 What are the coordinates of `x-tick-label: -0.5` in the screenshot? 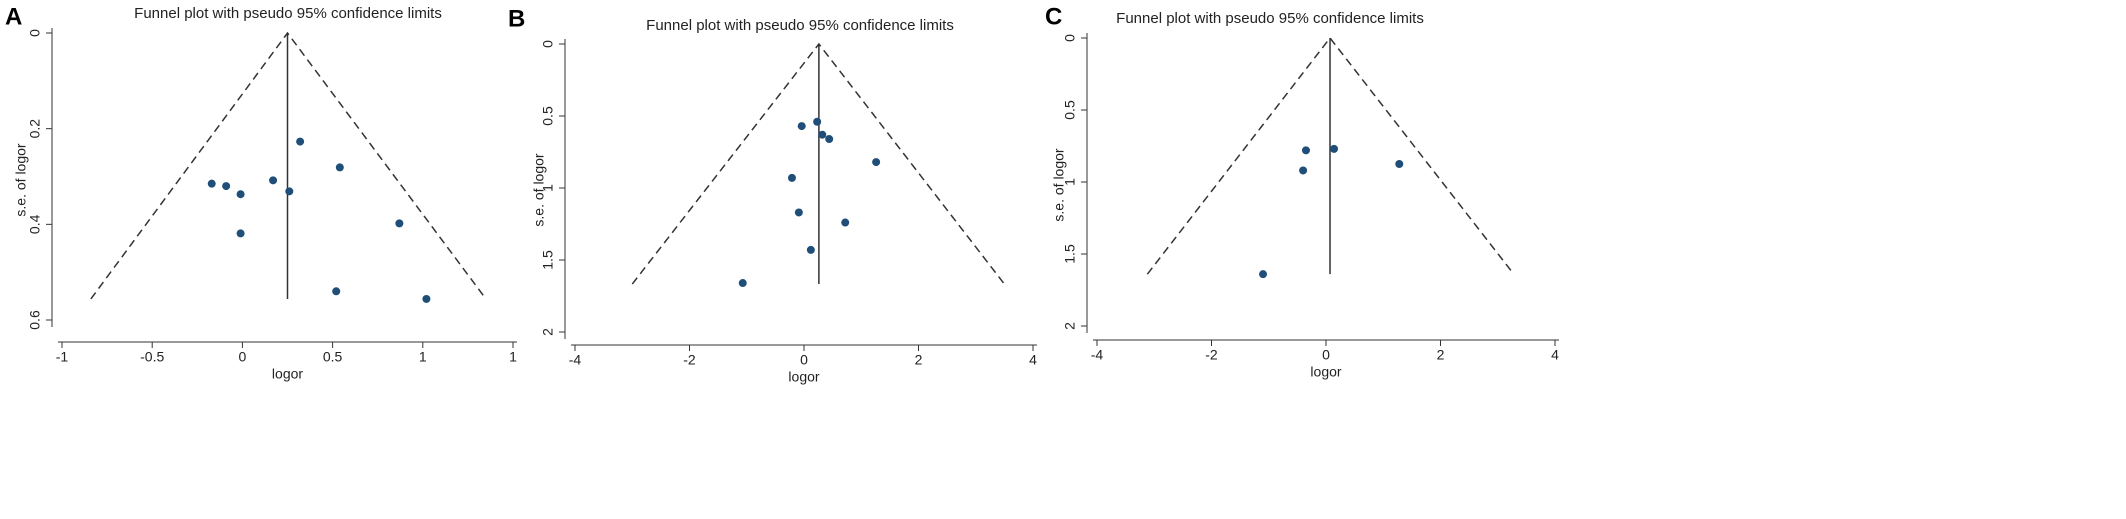 It's located at (152, 357).